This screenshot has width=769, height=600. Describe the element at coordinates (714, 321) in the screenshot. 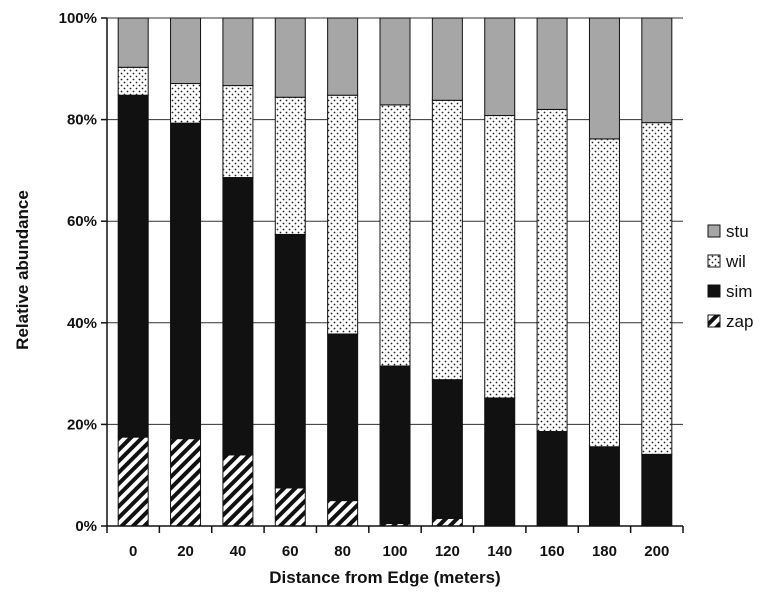

I see `legend-swatch-zap` at that location.